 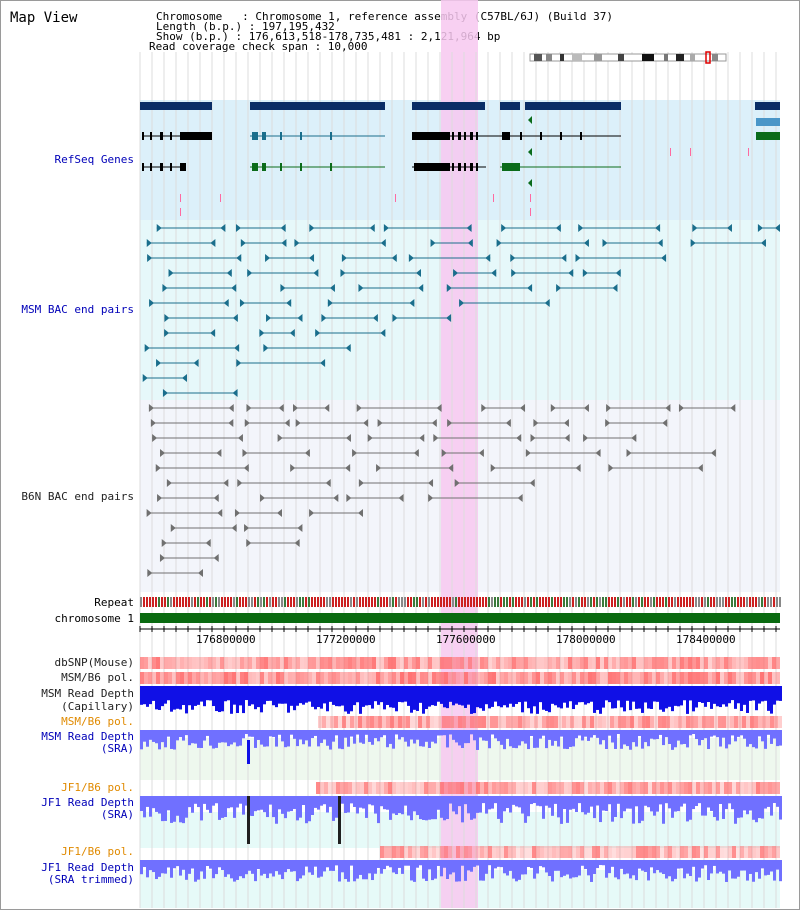 I want to click on msm-b6-pol-sra-label: MSM/B6 pol., so click(x=97, y=721).